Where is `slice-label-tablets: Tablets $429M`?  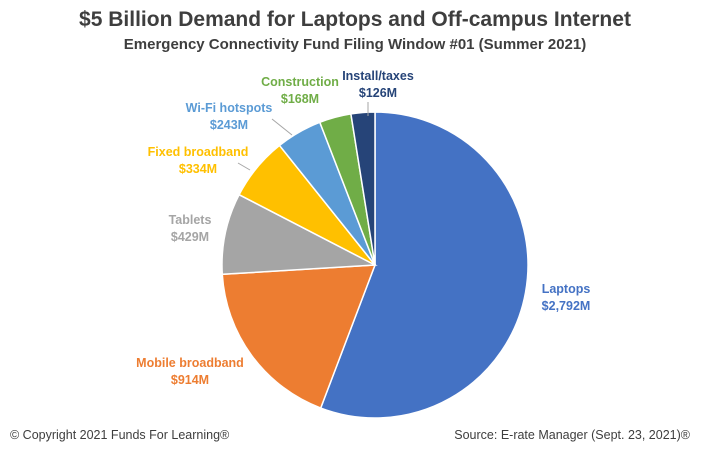
slice-label-tablets: Tablets $429M is located at coordinates (190, 228).